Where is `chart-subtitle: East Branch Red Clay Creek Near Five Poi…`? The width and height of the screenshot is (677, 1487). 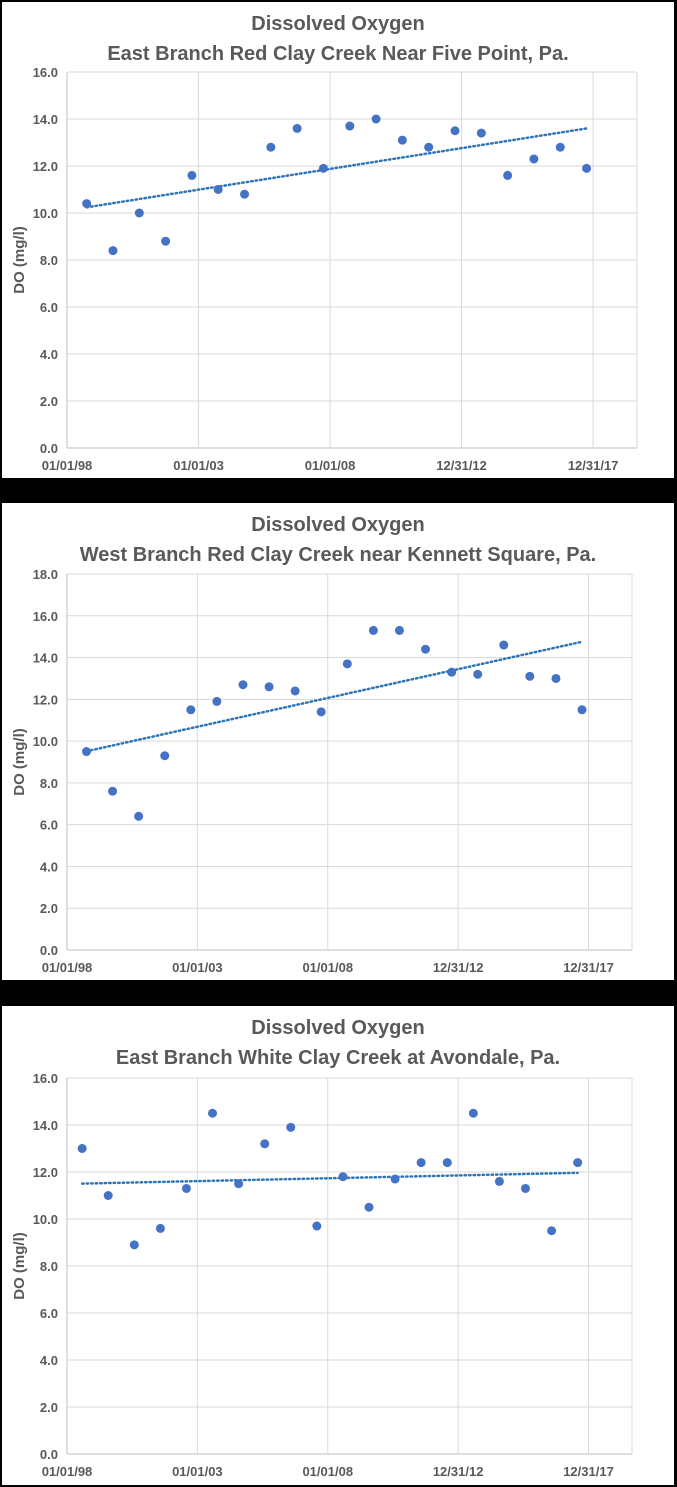
chart-subtitle: East Branch Red Clay Creek Near Five Poi… is located at coordinates (338, 54).